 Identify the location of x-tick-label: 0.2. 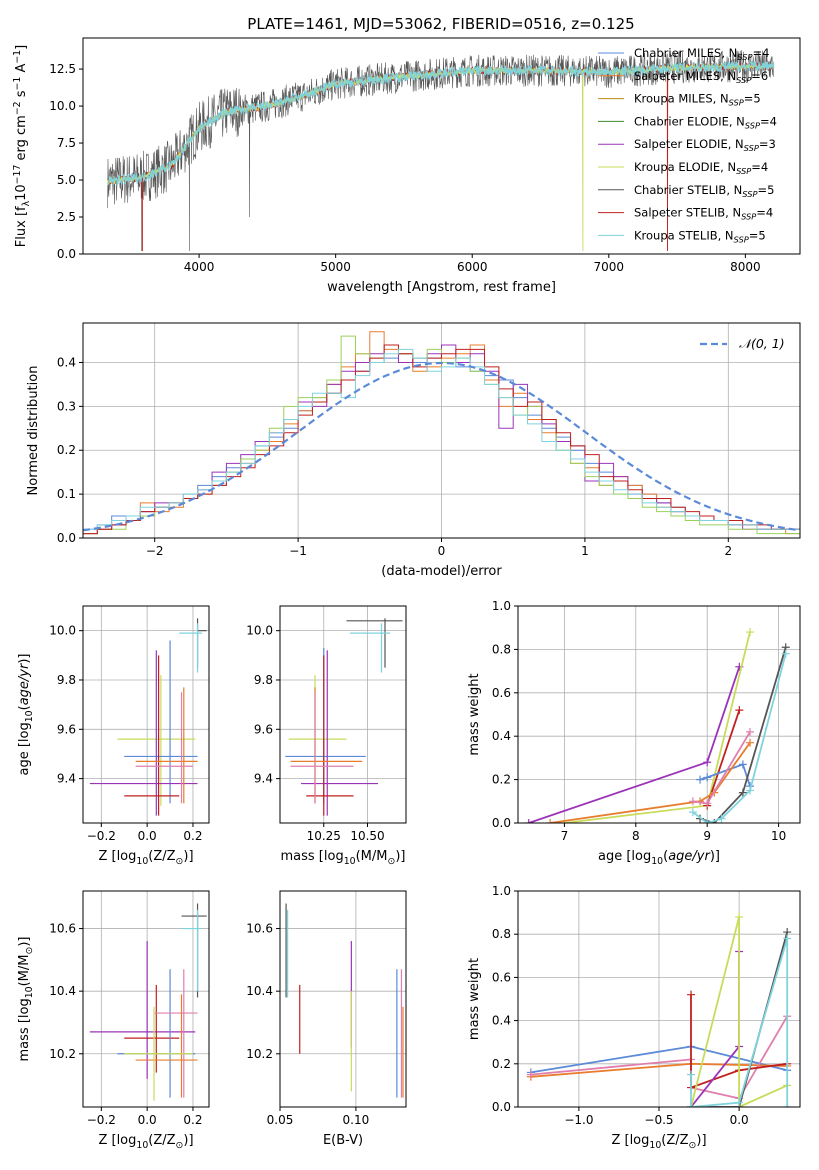
(192, 1120).